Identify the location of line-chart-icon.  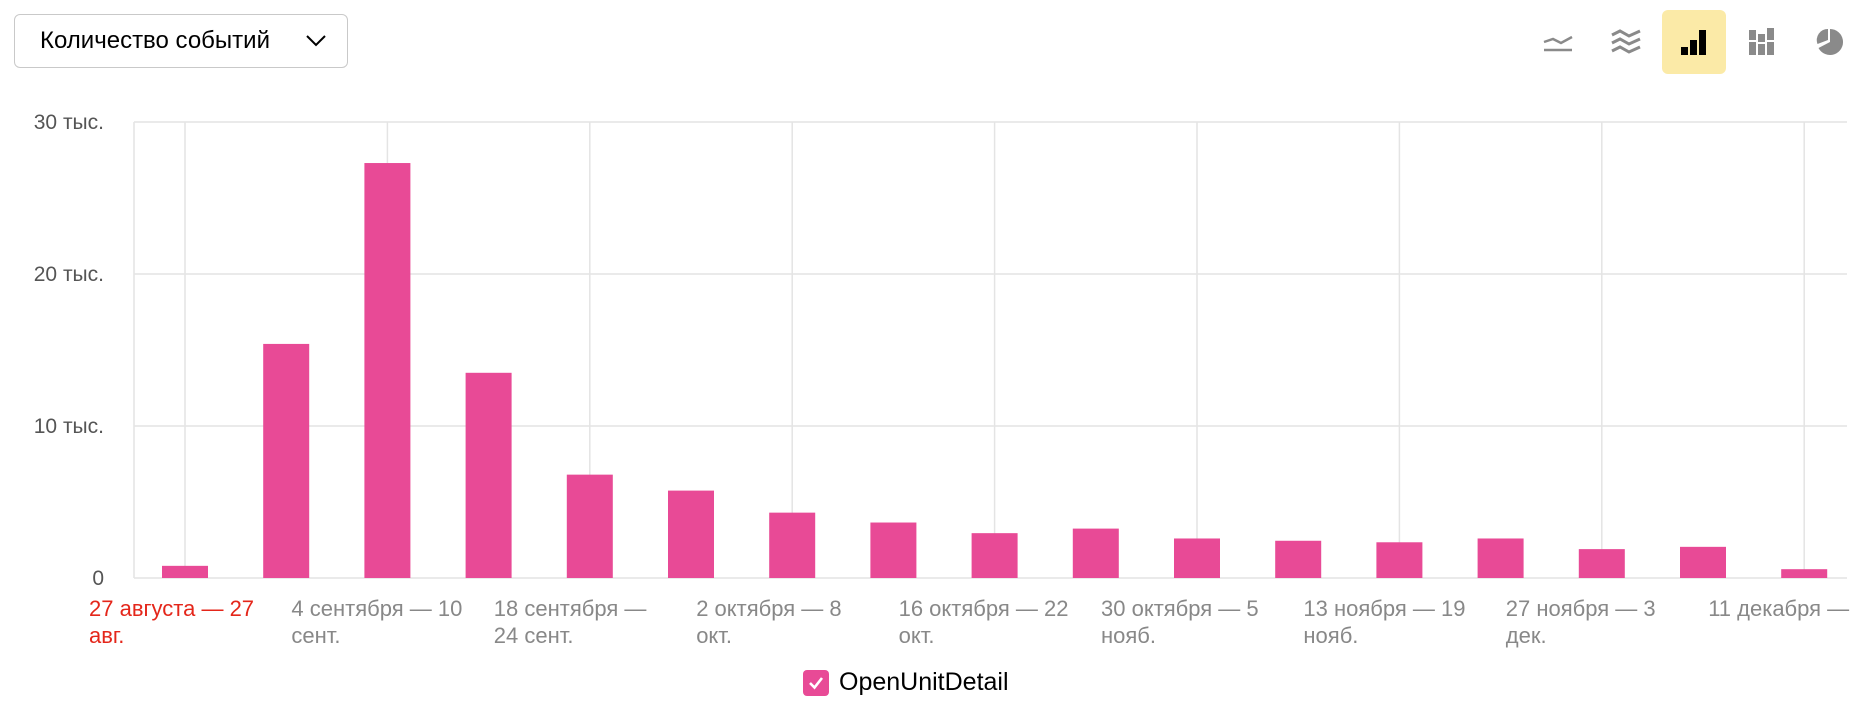
(1558, 43).